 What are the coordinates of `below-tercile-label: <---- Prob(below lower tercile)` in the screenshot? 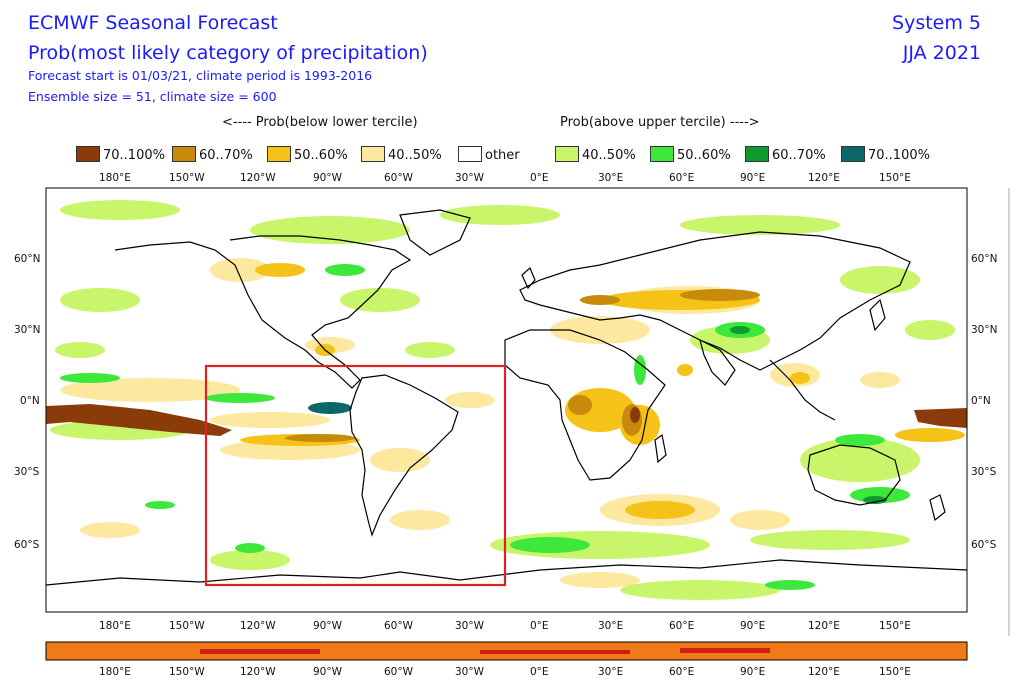 It's located at (320, 122).